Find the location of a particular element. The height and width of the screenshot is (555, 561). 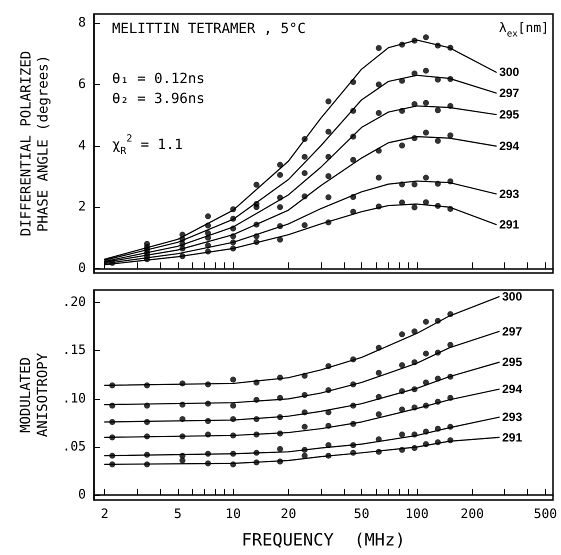

x-axis-title: FREQUENCY (MHz) is located at coordinates (324, 540).